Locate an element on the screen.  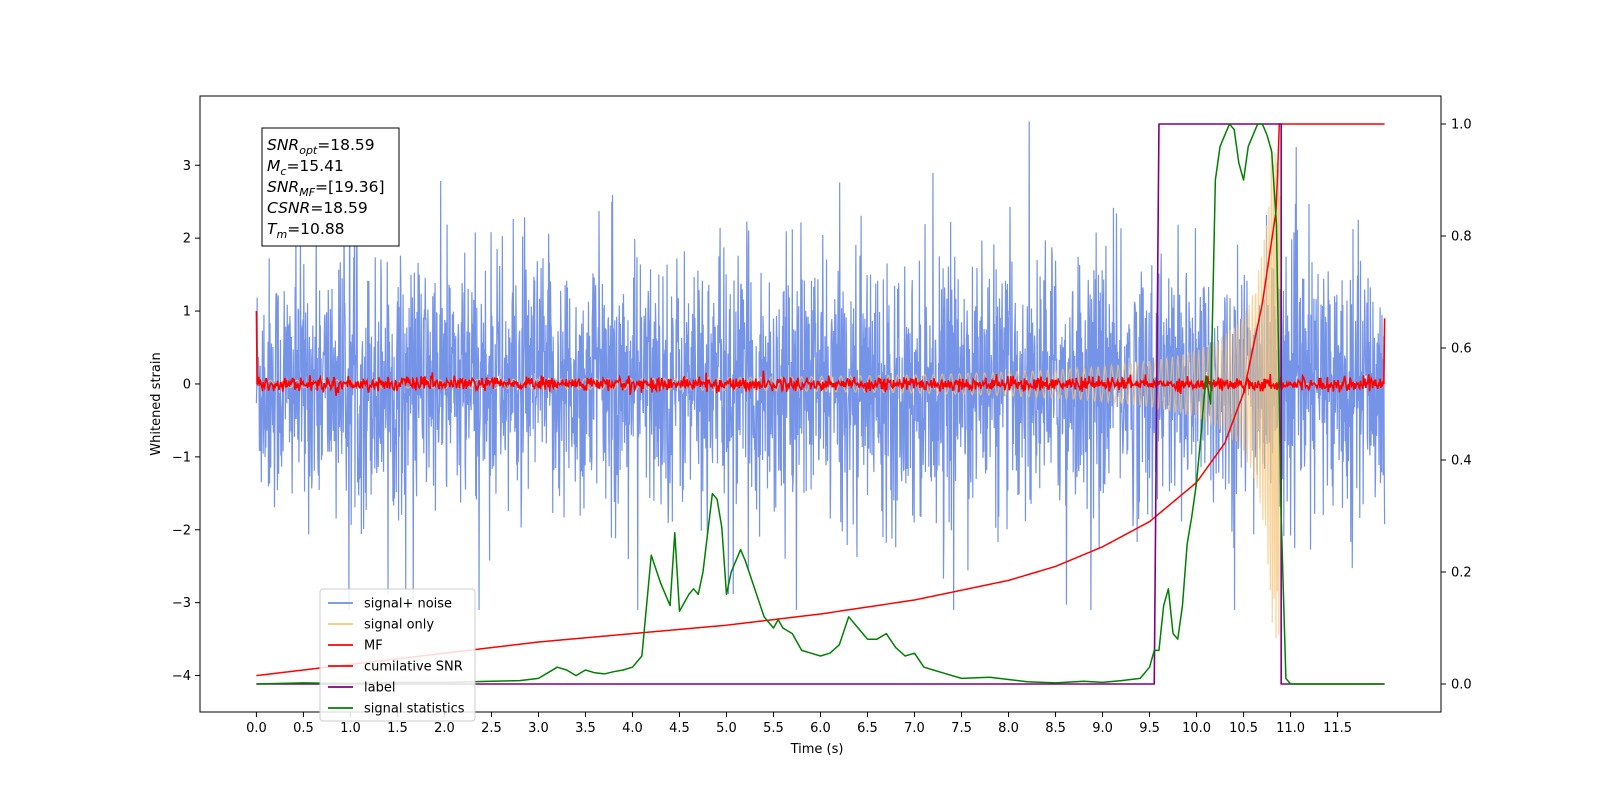
x-tick-label: 4.5 is located at coordinates (679, 728).